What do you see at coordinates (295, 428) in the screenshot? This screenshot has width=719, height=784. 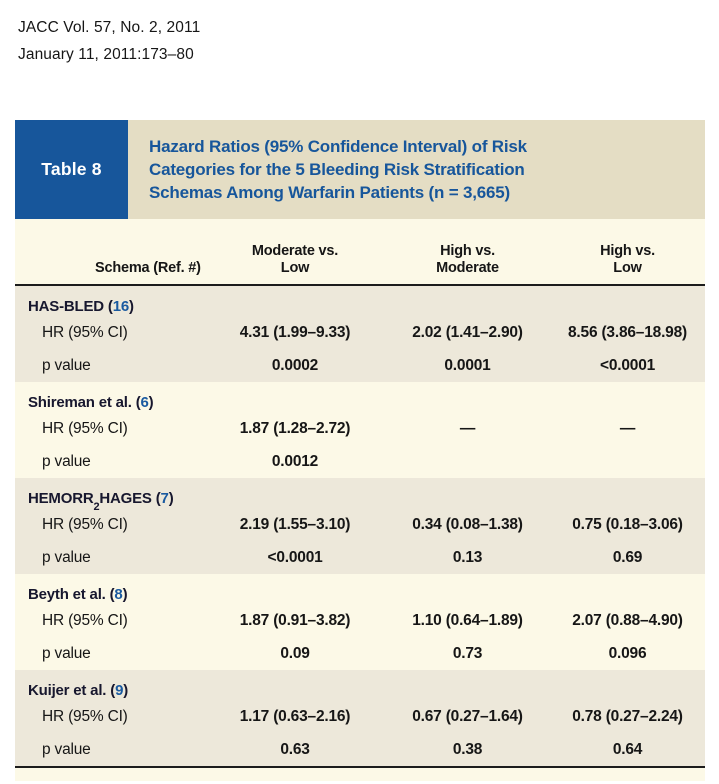 I see `hr-value: 1.87 (1.28–2.72)` at bounding box center [295, 428].